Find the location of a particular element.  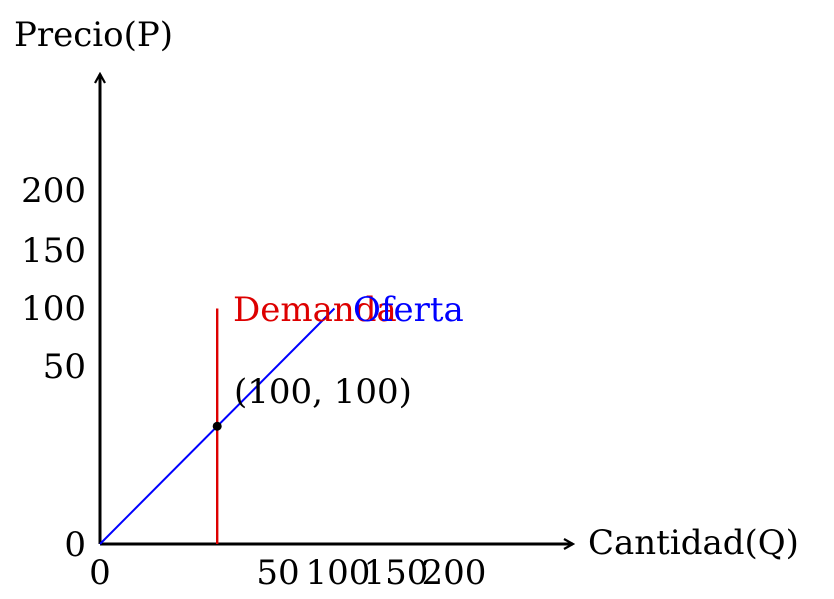

y-tick-label: 50 is located at coordinates (64, 367).